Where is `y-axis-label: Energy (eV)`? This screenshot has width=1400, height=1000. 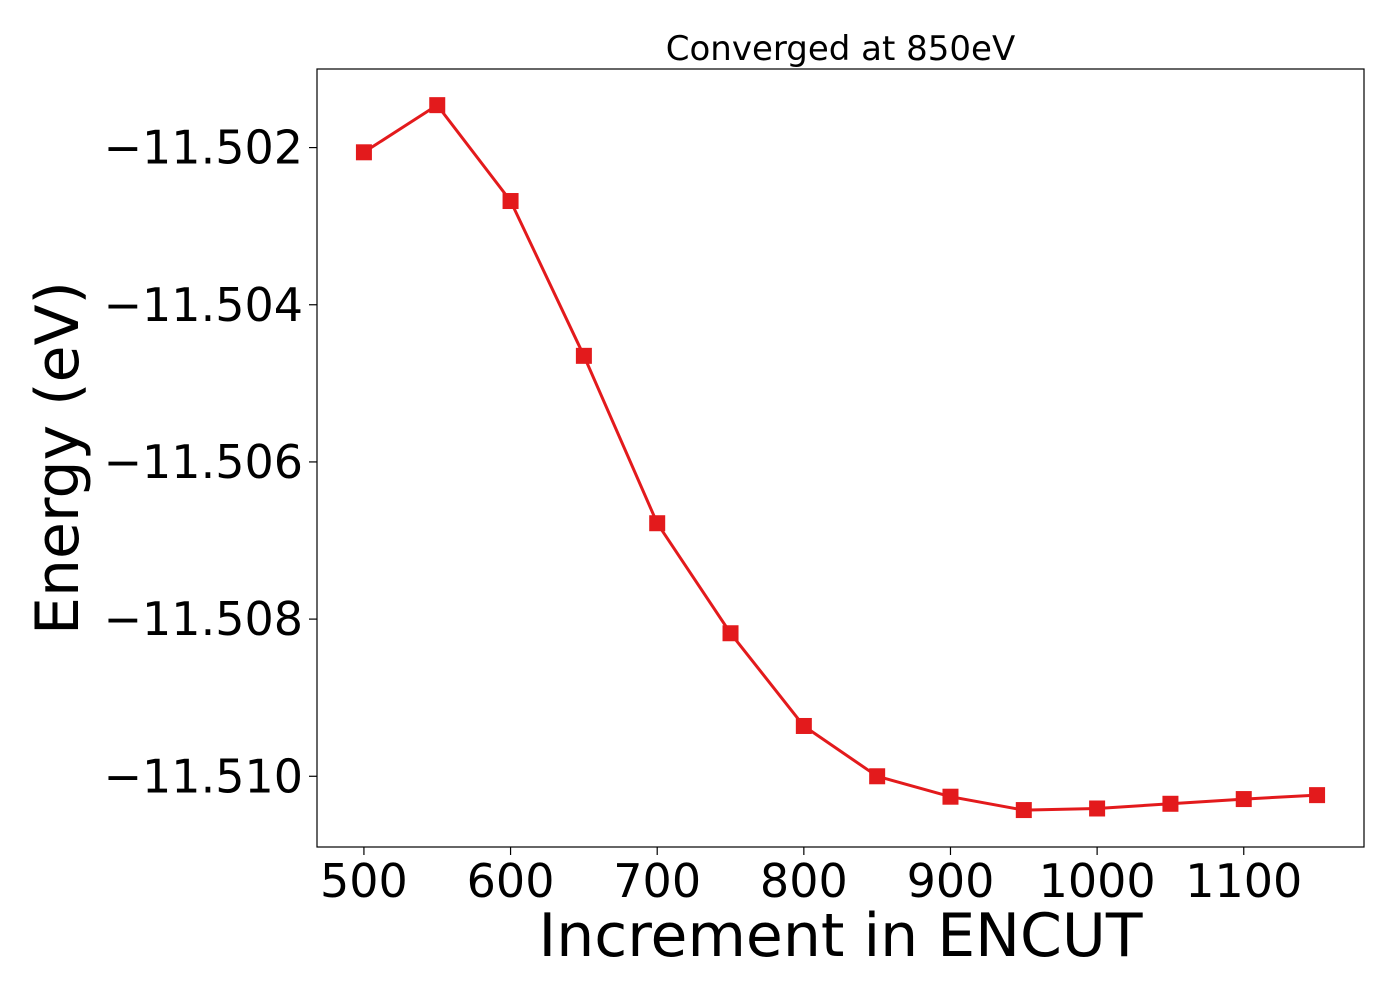 y-axis-label: Energy (eV) is located at coordinates (58, 458).